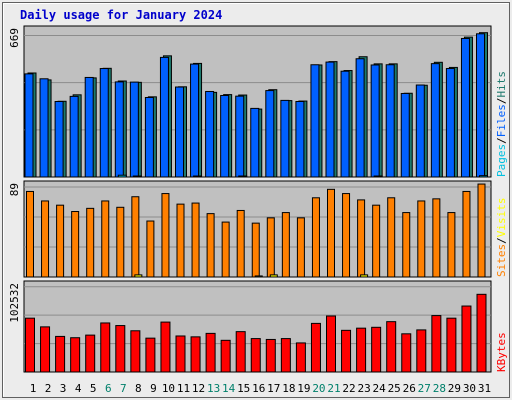 This screenshot has height=400, width=512. I want to click on day-label-26: 26, so click(409, 388).